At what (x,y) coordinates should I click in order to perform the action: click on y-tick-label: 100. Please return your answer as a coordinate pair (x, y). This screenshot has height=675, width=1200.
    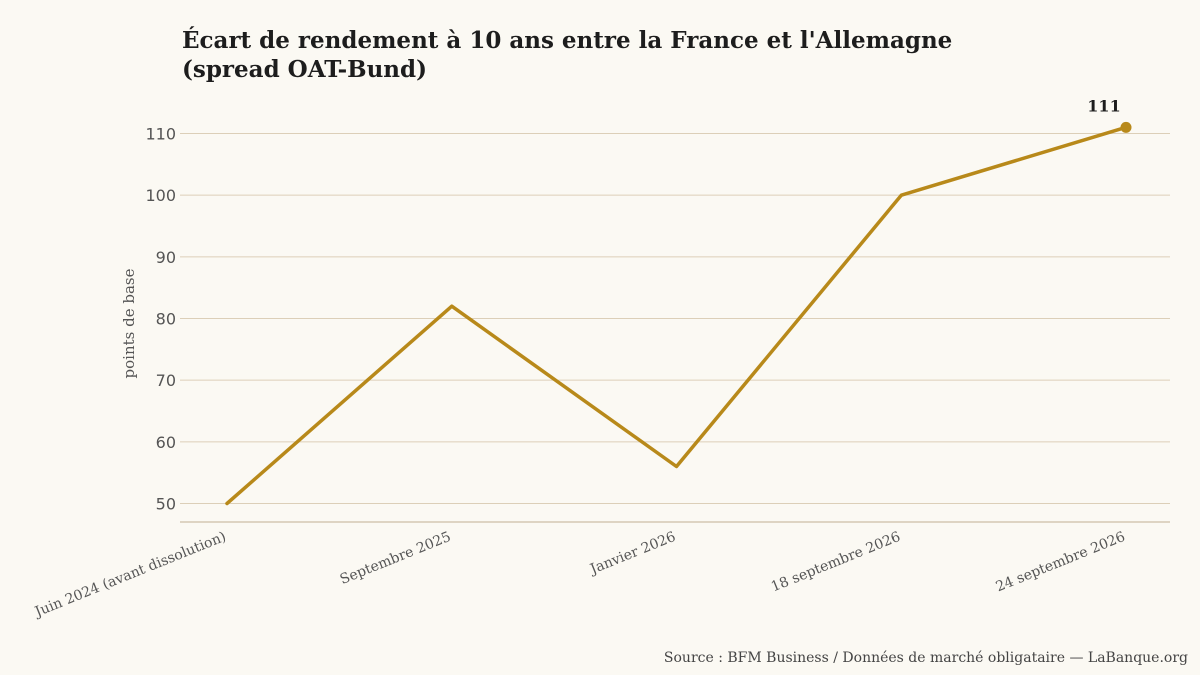
    Looking at the image, I should click on (160, 195).